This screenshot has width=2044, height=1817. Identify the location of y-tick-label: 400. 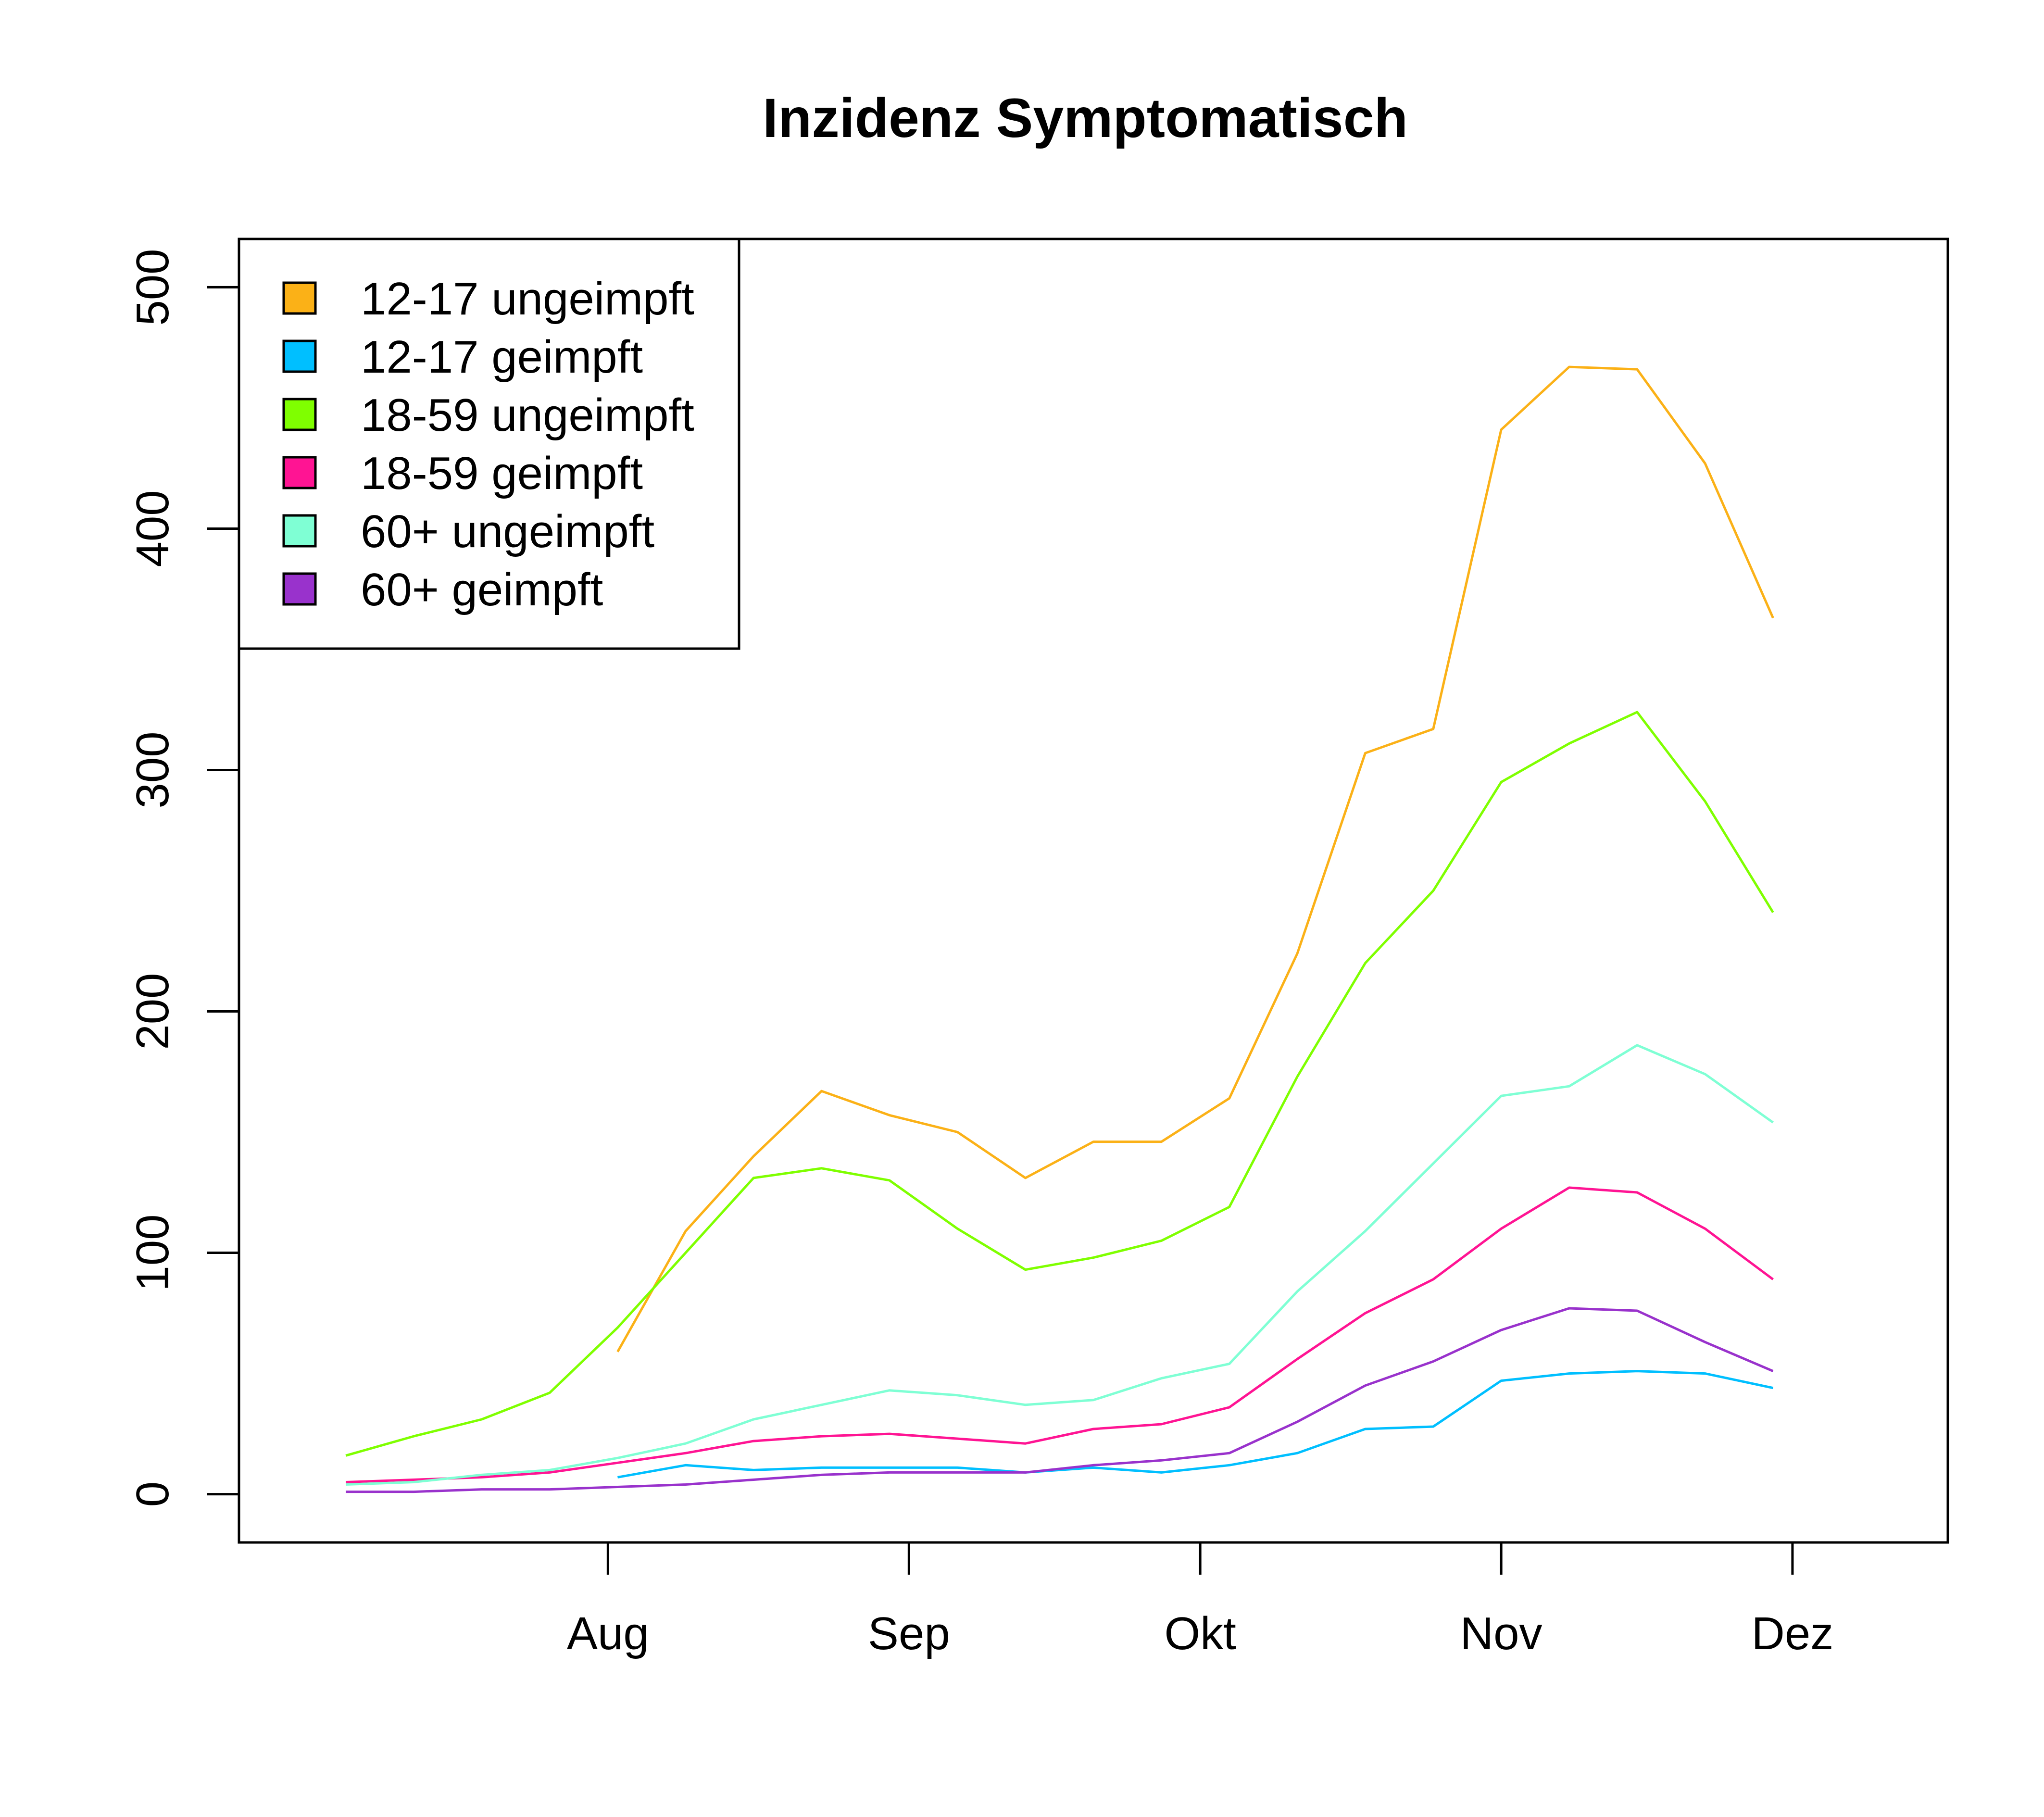
(152, 528).